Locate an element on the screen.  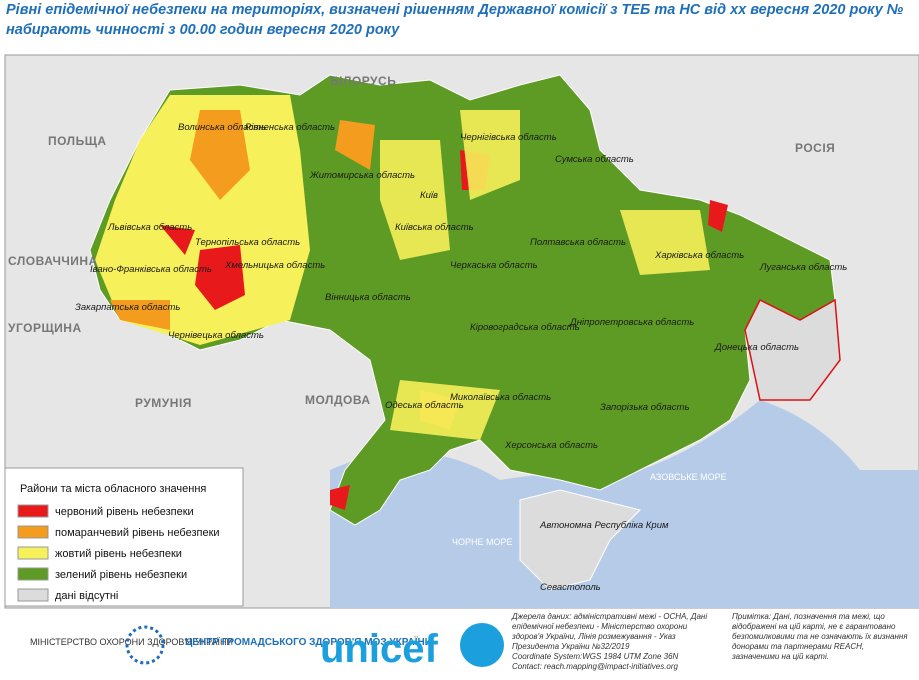
region-label: Полтавська область is located at coordinates (578, 242).